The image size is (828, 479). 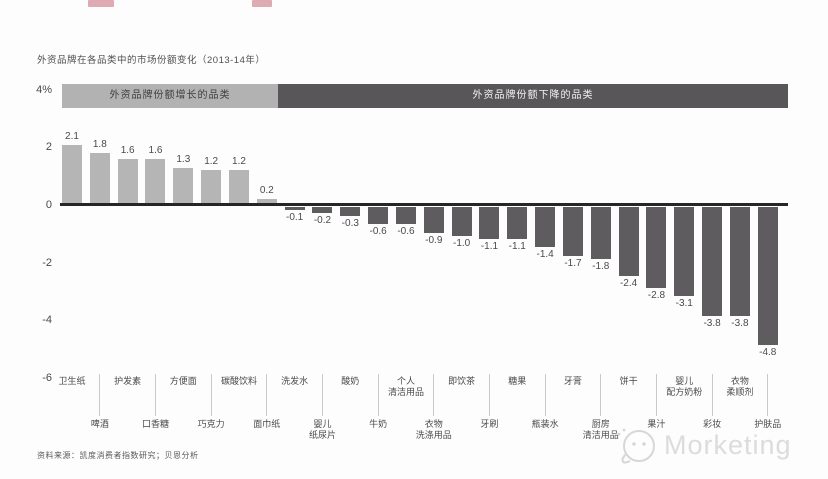 What do you see at coordinates (533, 96) in the screenshot?
I see `legend-band-decrease: 外资品牌份额下降的品类` at bounding box center [533, 96].